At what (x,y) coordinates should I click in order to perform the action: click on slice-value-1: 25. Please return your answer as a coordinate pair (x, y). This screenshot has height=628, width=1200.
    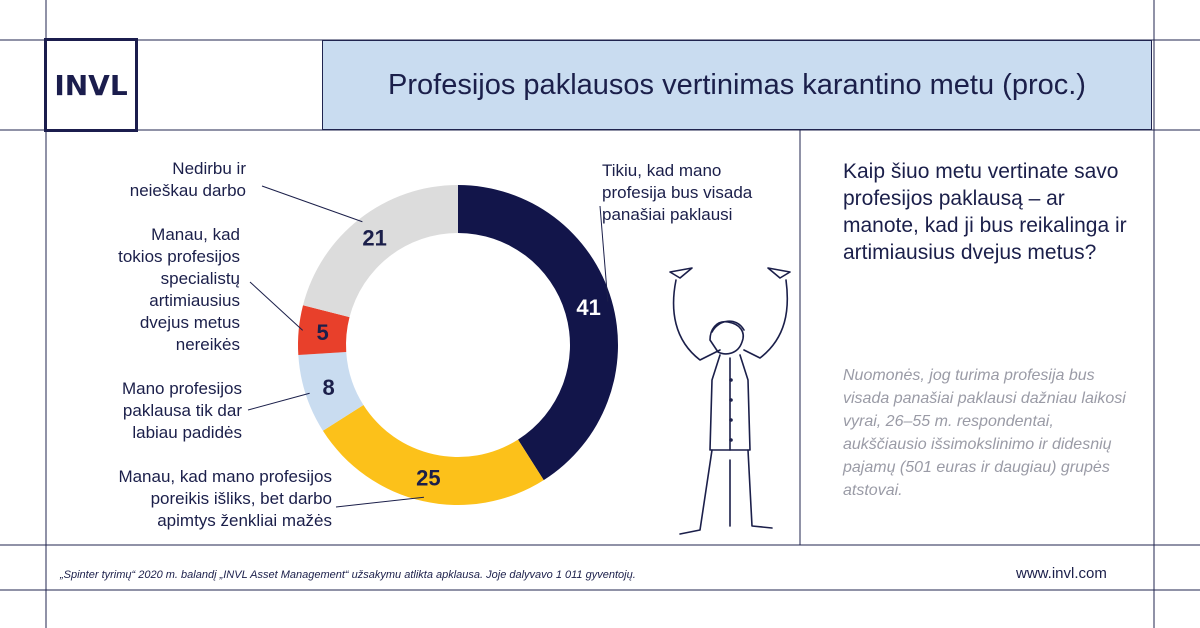
    Looking at the image, I should click on (428, 478).